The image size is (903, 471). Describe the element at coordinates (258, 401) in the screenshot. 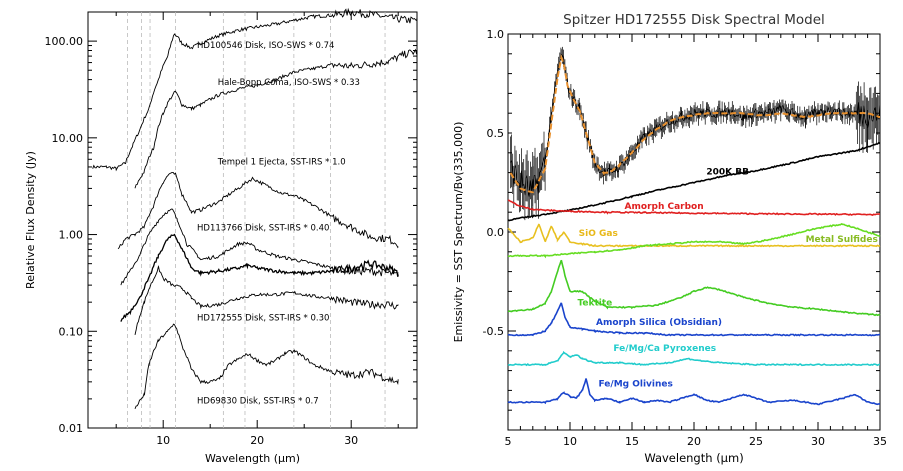

I see `left-series-label: HD69830 Disk, SST-IRS * 0.7` at that location.